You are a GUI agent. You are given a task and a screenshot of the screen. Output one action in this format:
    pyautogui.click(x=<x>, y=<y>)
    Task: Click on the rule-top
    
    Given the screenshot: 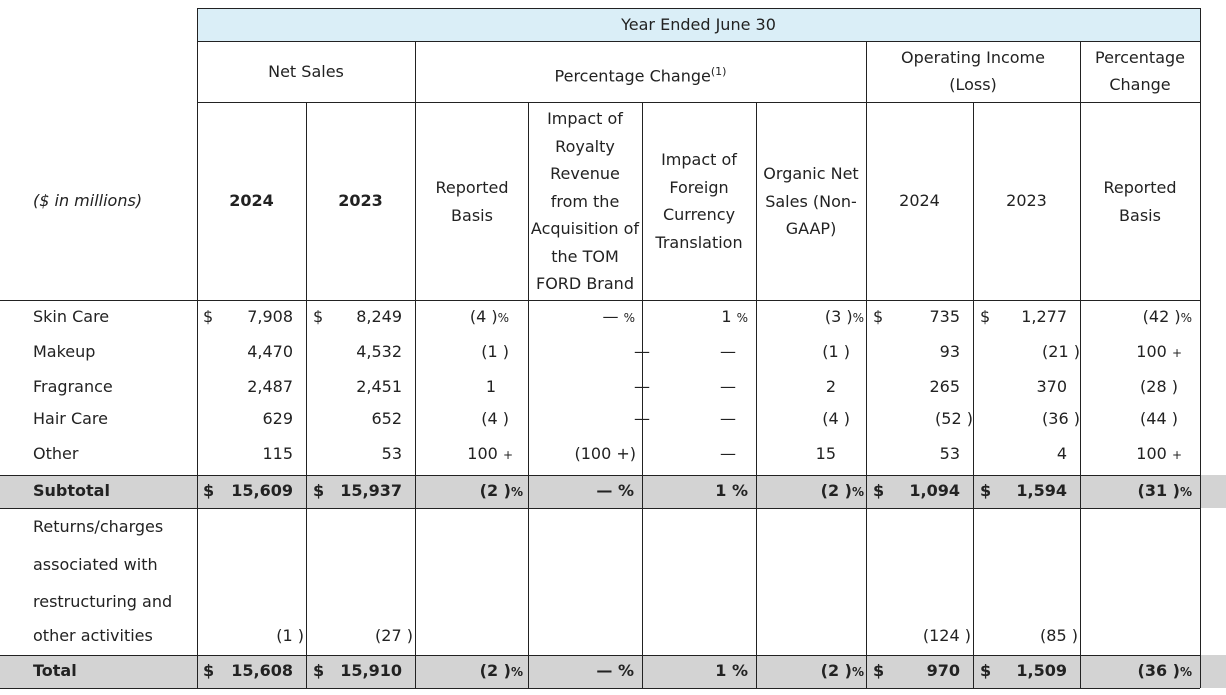 What is the action you would take?
    pyautogui.click(x=698, y=8)
    